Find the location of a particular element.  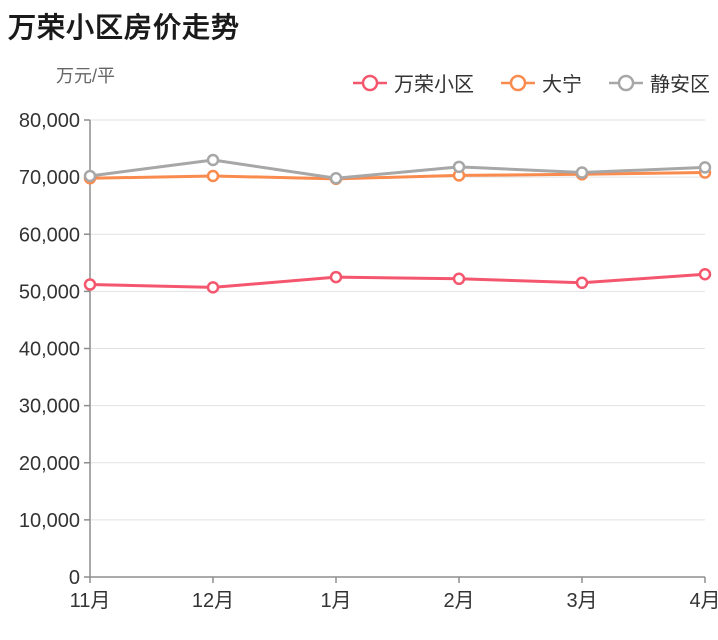

svg-text: 80,000 is located at coordinates (49, 121).